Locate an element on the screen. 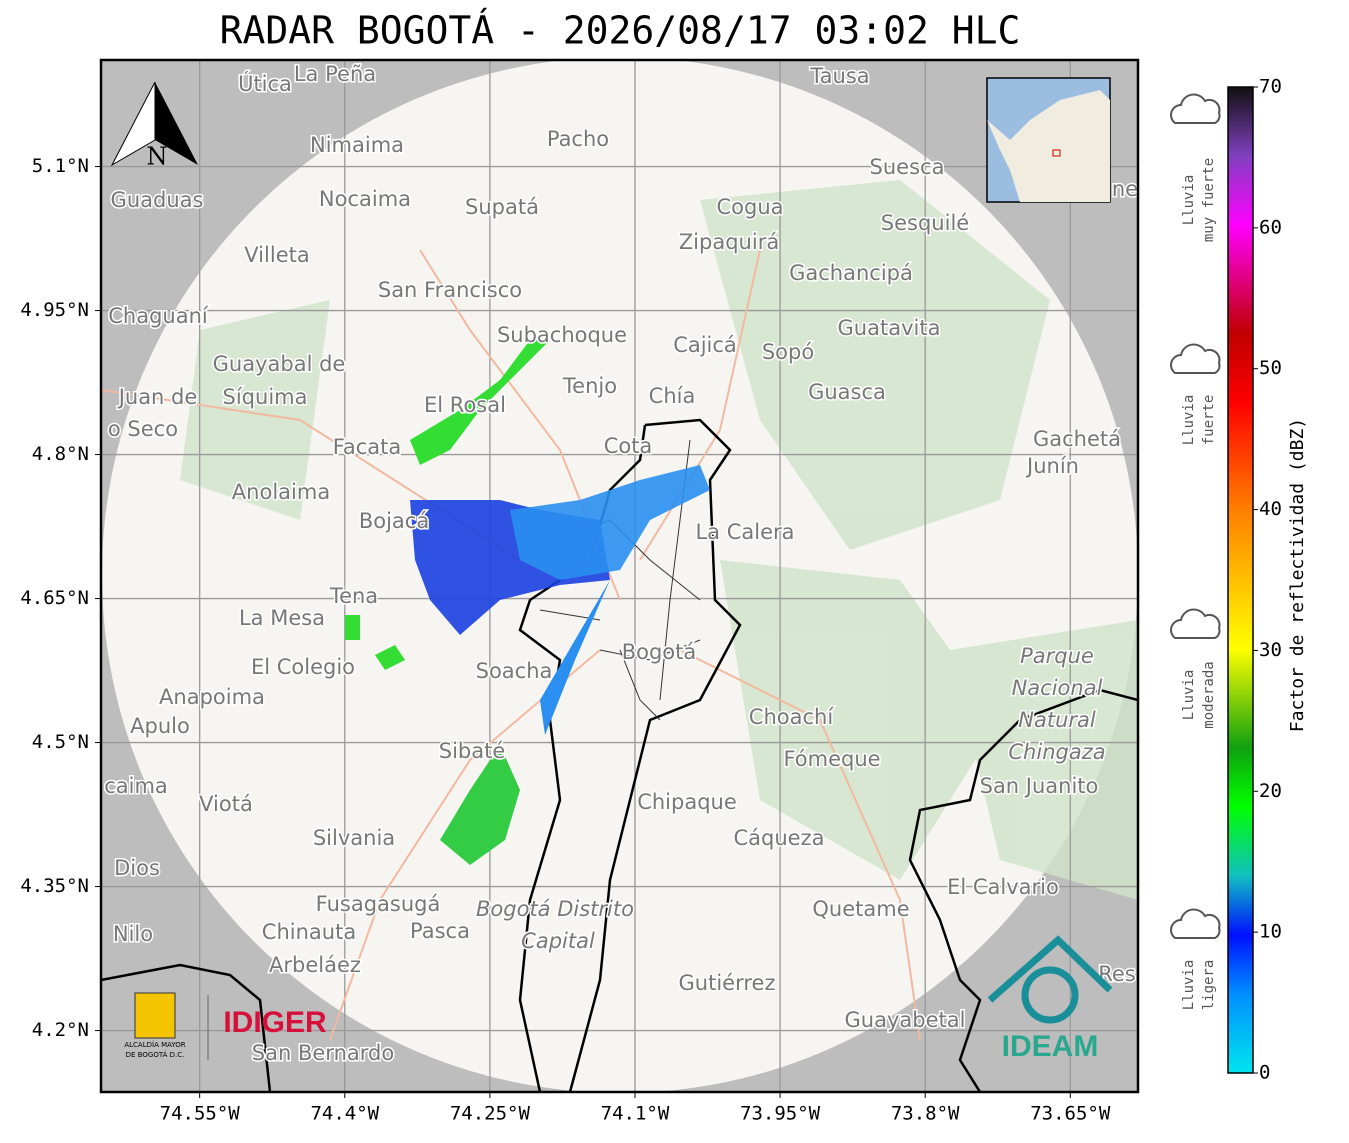  place-label: Sopó is located at coordinates (788, 352).